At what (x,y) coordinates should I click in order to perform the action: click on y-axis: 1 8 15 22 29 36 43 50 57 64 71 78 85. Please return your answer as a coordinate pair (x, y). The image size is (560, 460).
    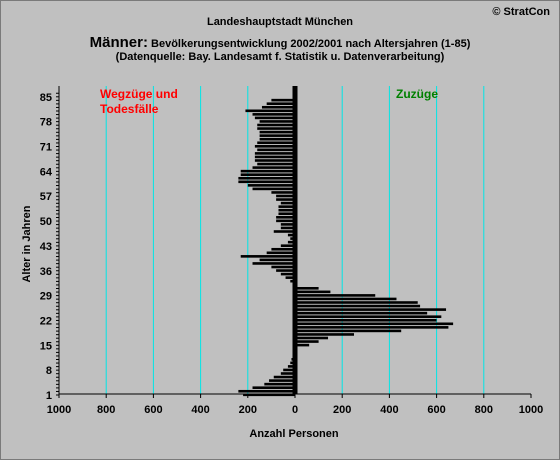
    Looking at the image, I should click on (50, 244).